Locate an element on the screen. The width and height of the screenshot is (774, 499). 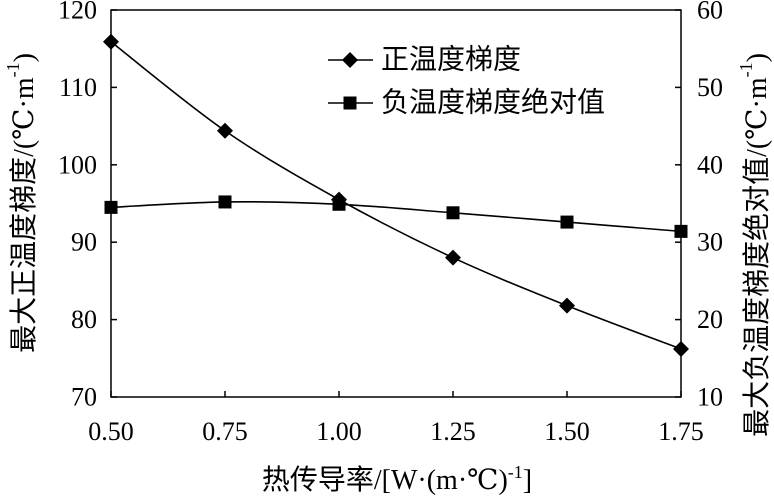
right-axis-tick-label: 50 is located at coordinates (710, 87).